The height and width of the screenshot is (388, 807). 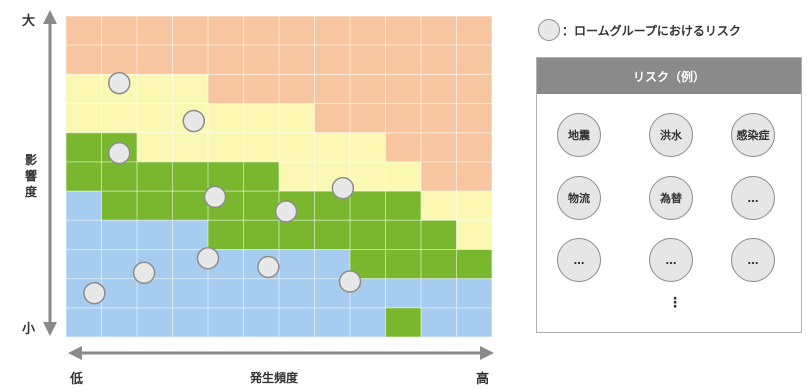 What do you see at coordinates (50, 173) in the screenshot?
I see `y-axis-arrow` at bounding box center [50, 173].